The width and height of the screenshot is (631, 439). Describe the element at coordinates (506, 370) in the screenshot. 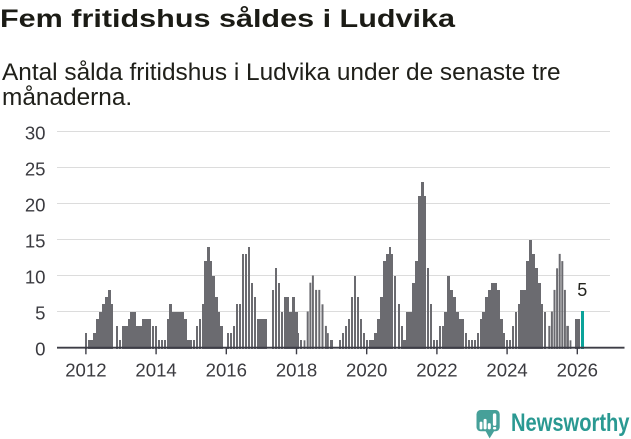

I see `svg-text: 2024` at that location.